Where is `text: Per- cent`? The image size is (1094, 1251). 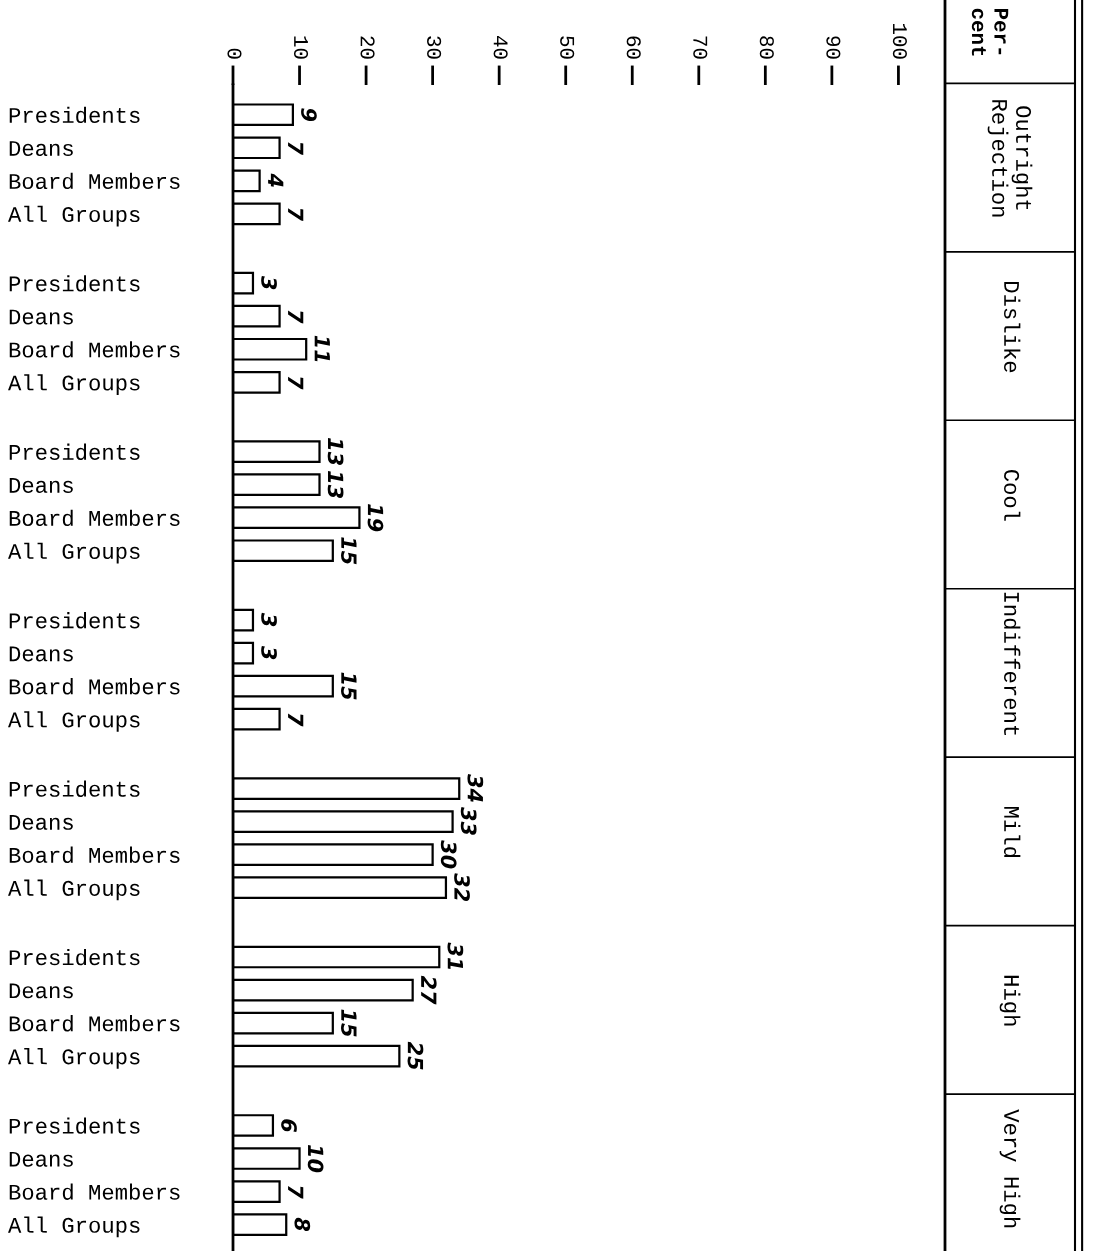 text: Per- cent is located at coordinates (990, 32).